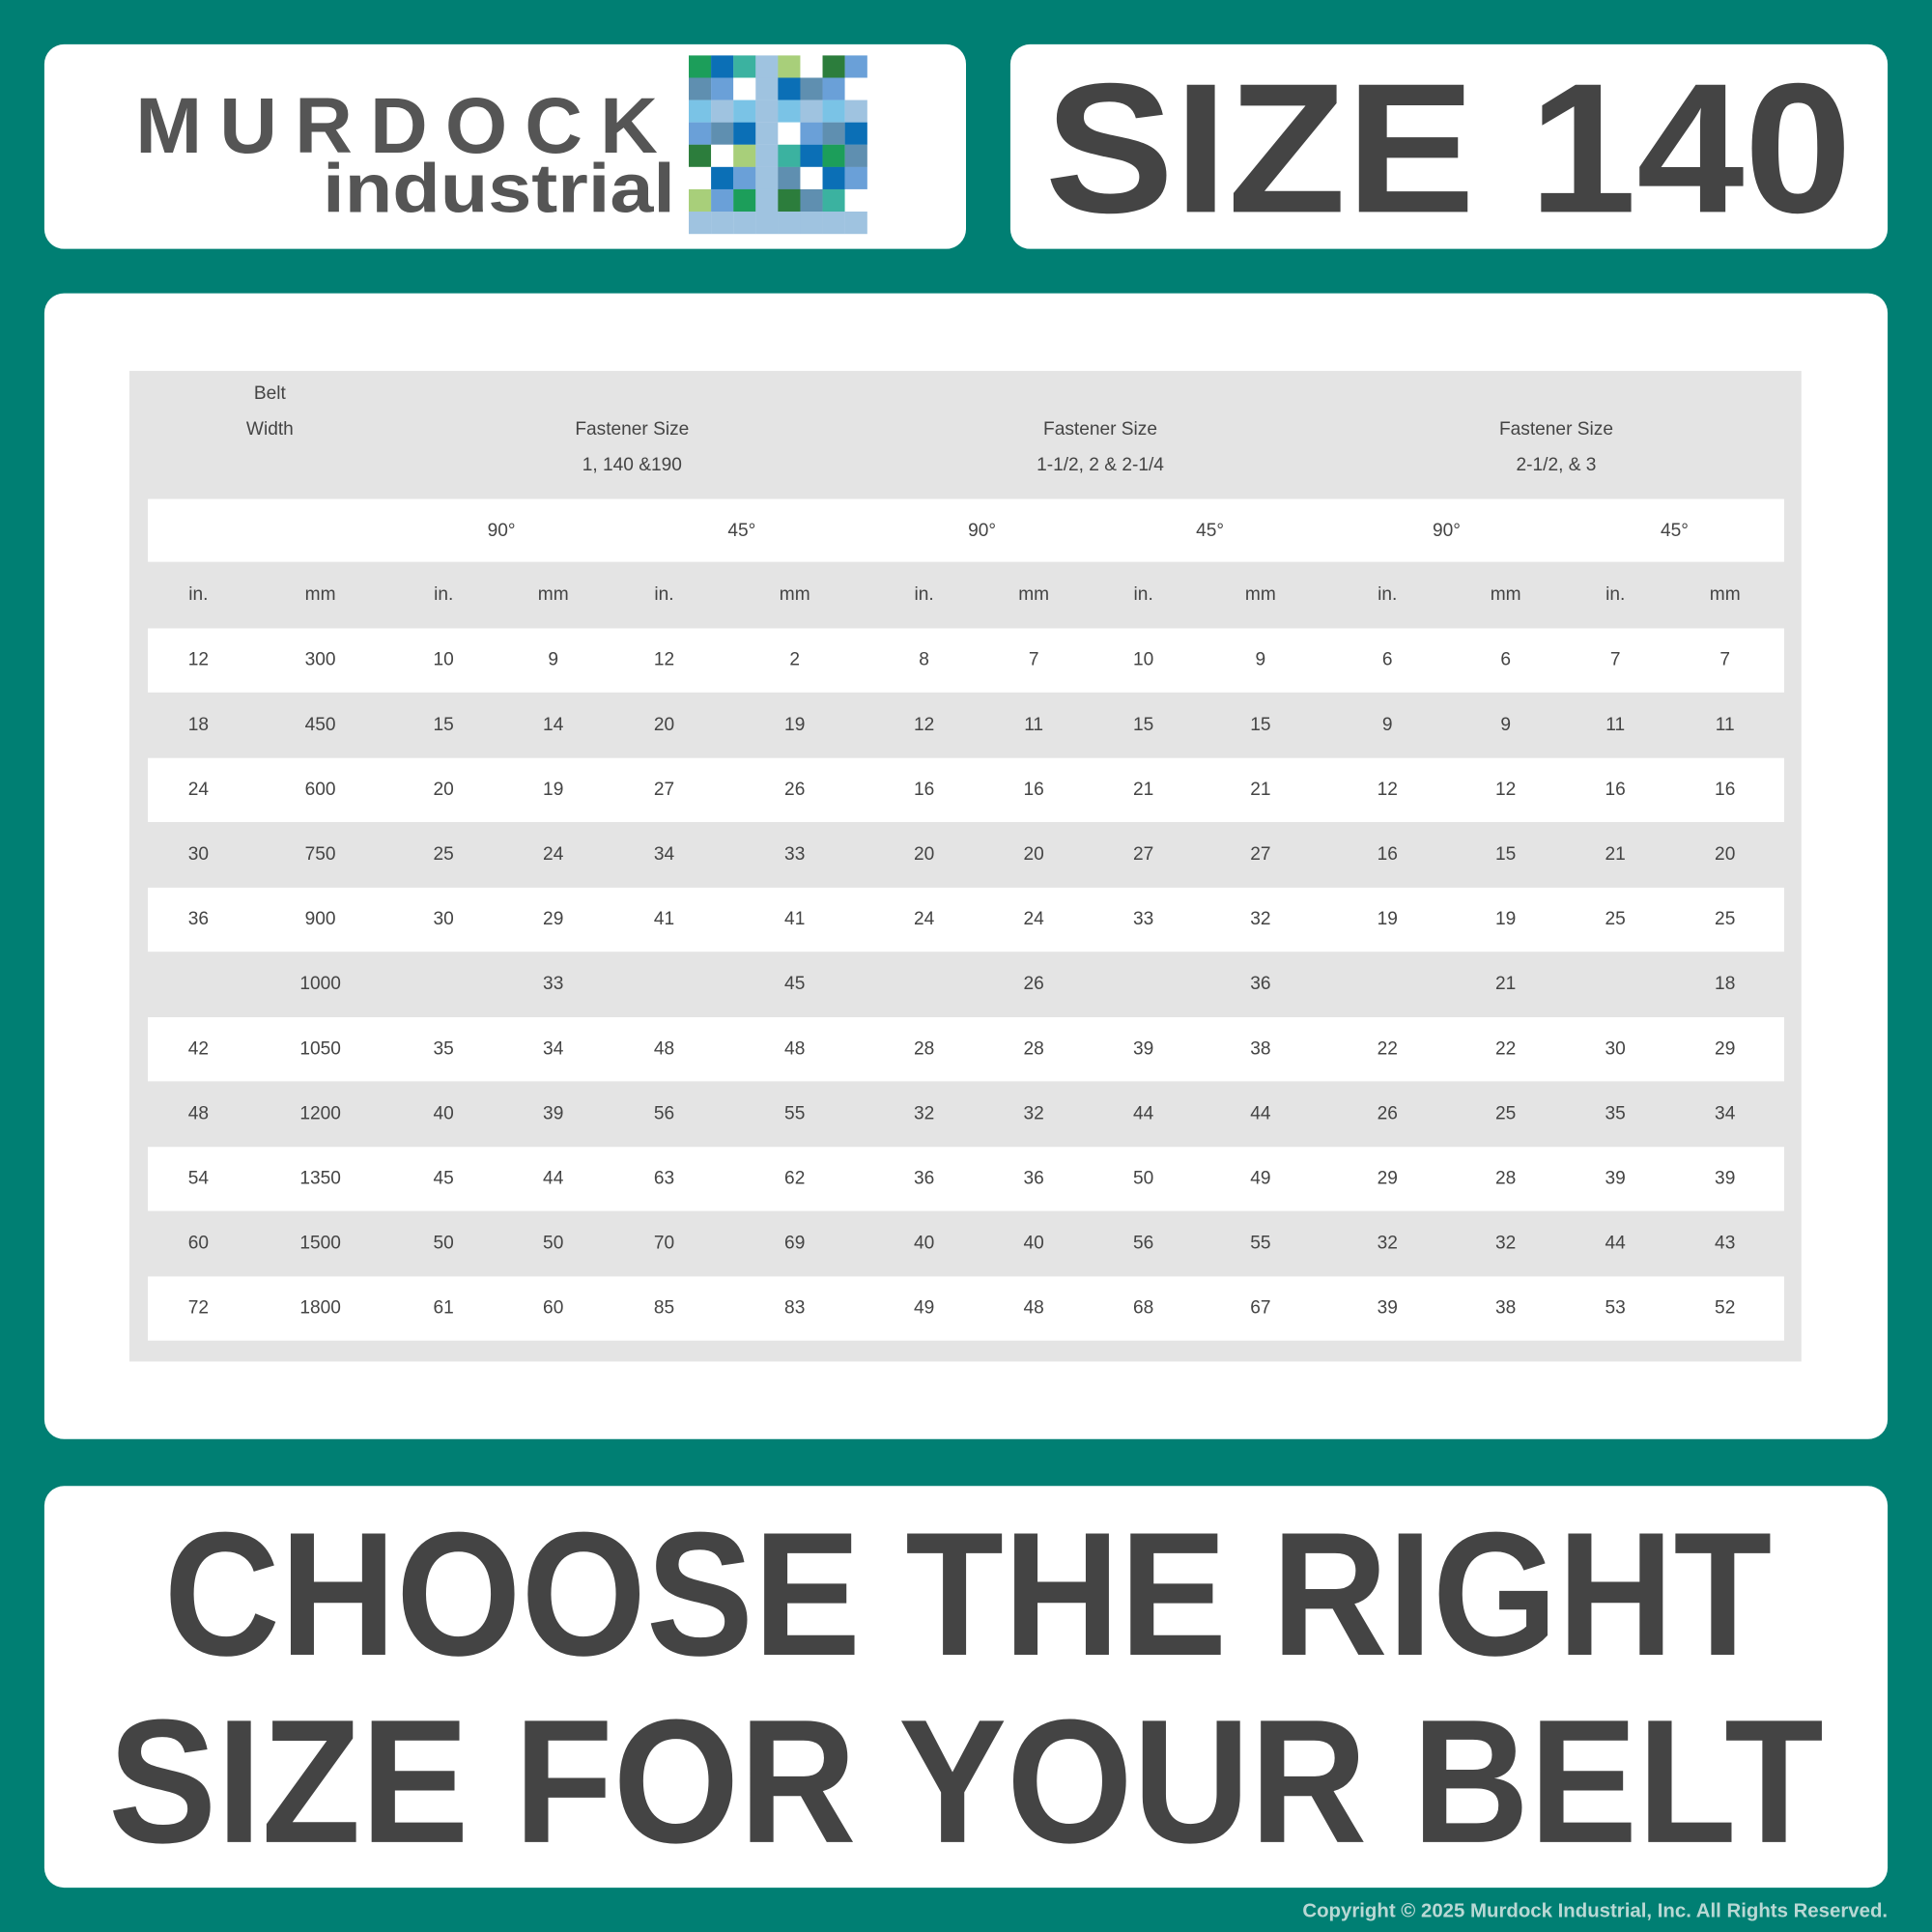 The image size is (1932, 1932). What do you see at coordinates (794, 1244) in the screenshot?
I see `table-cell: 69` at bounding box center [794, 1244].